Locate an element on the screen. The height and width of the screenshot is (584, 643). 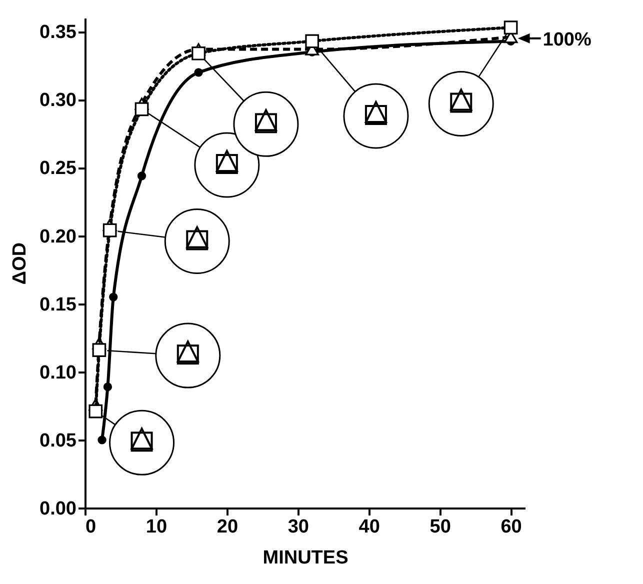
y-tick-label: 0.10 is located at coordinates (58, 373).